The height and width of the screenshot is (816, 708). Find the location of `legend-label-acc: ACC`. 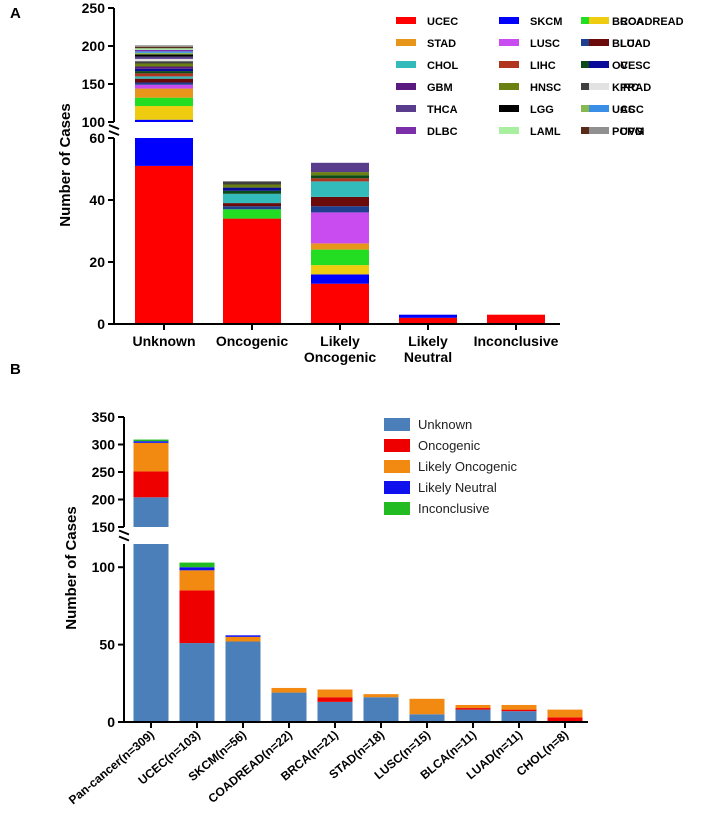

legend-label-acc: ACC is located at coordinates (632, 110).